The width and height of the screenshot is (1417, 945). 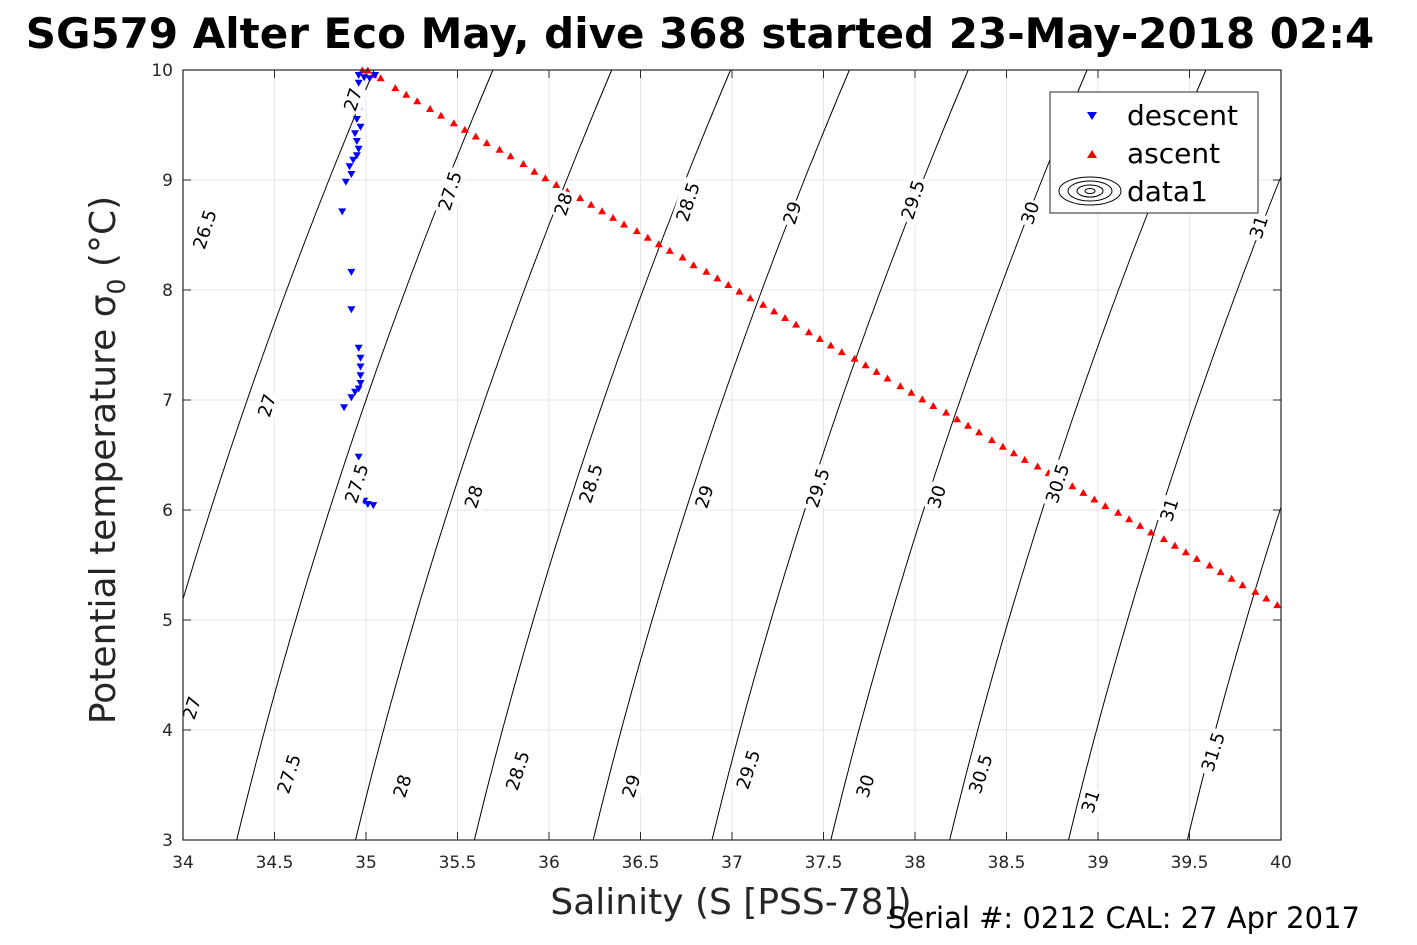 I want to click on x-tick-label: 35, so click(x=366, y=863).